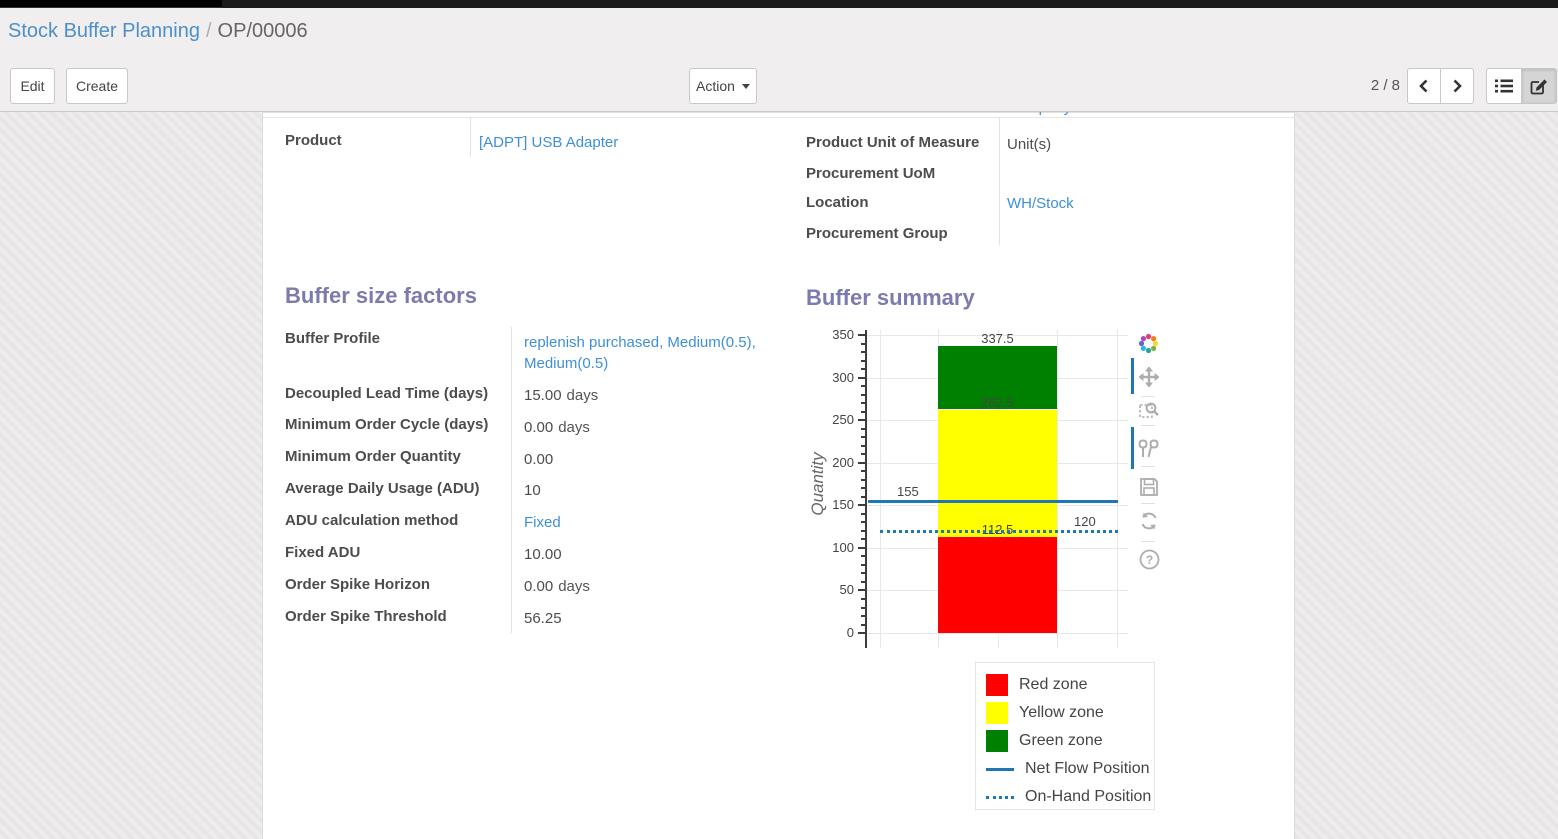 The image size is (1558, 839). I want to click on legend-label: Yellow zone, so click(1061, 712).